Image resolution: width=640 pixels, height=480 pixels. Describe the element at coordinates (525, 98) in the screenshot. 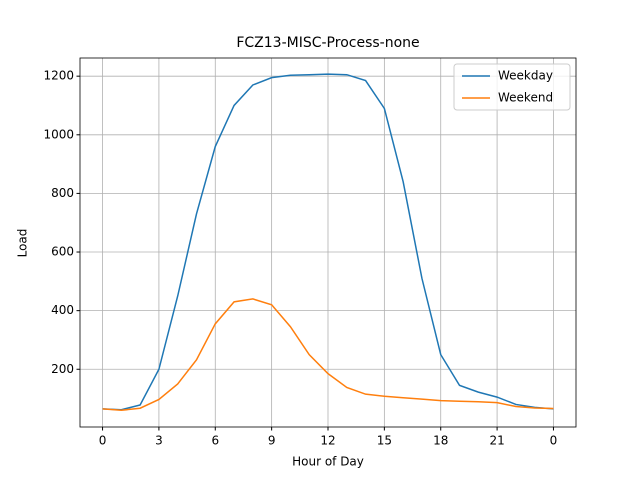

I see `legend-label: Weekend` at that location.